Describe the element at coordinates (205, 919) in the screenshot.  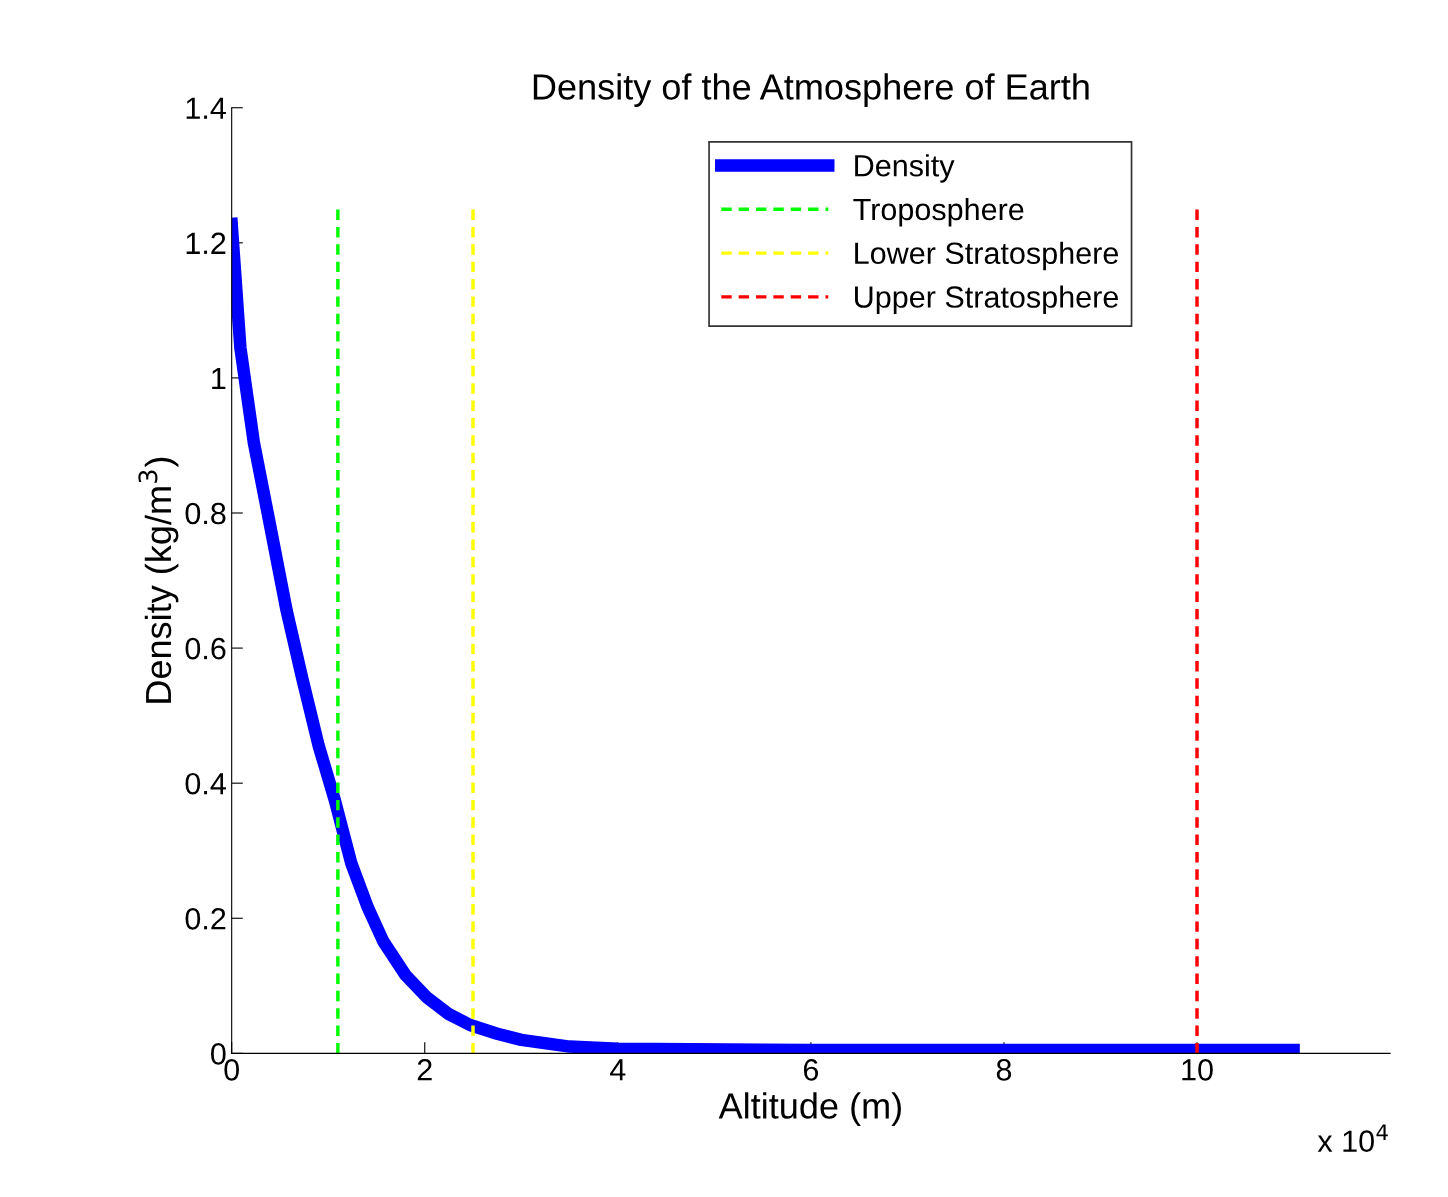
I see `y-tick-label: 0.2` at that location.